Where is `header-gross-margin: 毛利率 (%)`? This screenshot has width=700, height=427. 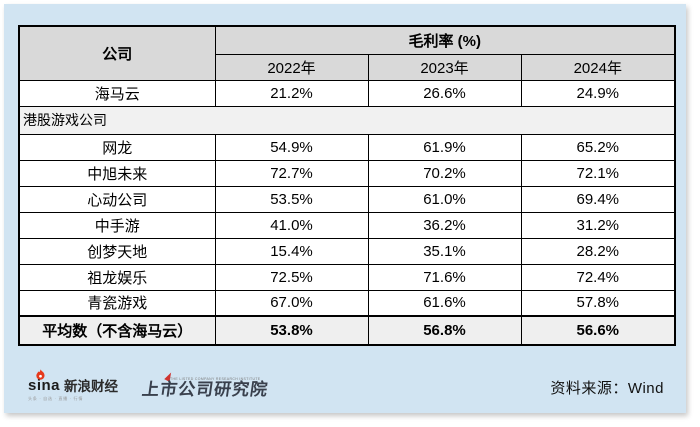 header-gross-margin: 毛利率 (%) is located at coordinates (445, 40).